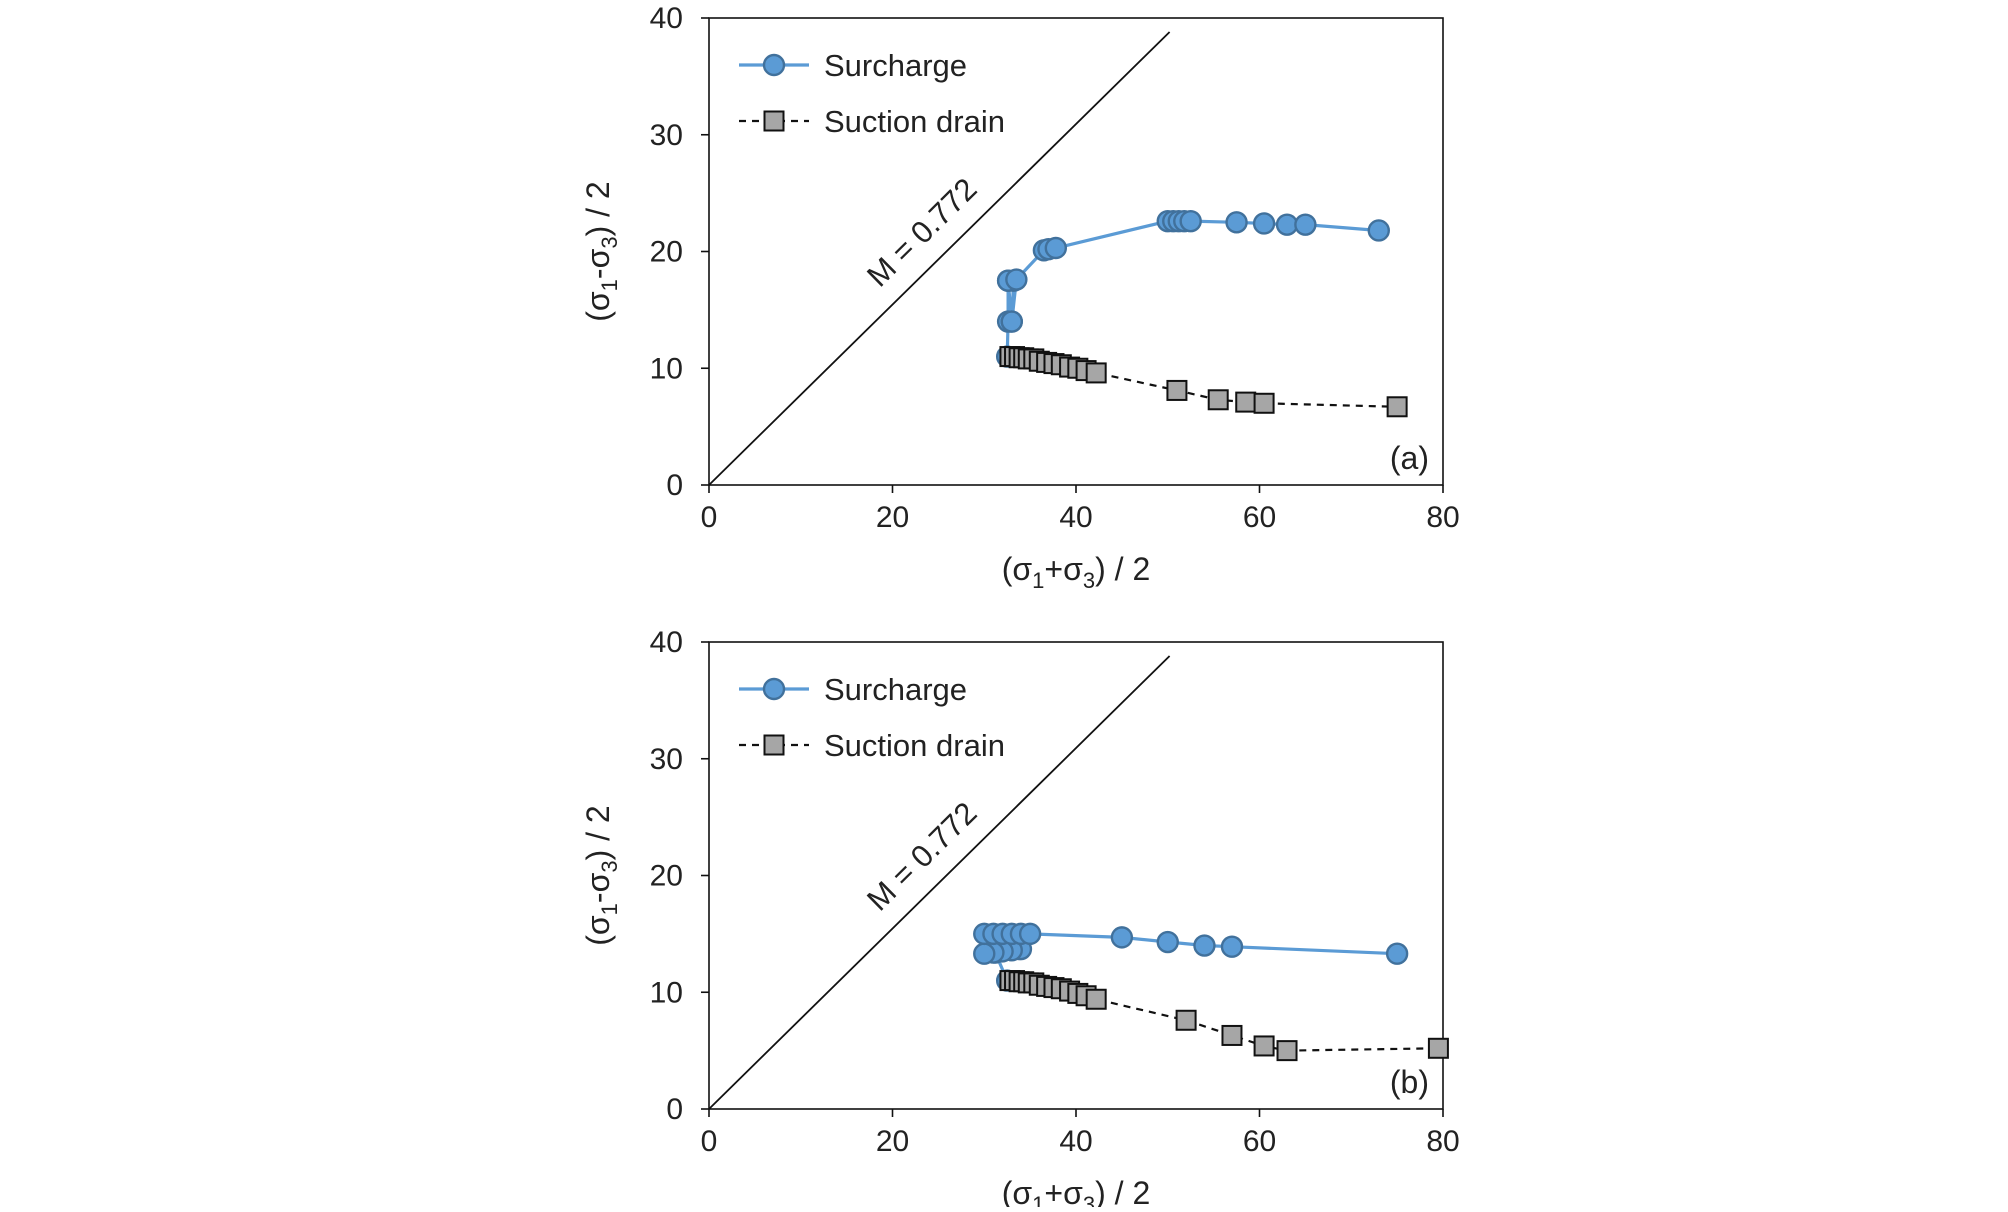 The height and width of the screenshot is (1212, 2008). What do you see at coordinates (1409, 1082) in the screenshot?
I see `panel-label: (b)` at bounding box center [1409, 1082].